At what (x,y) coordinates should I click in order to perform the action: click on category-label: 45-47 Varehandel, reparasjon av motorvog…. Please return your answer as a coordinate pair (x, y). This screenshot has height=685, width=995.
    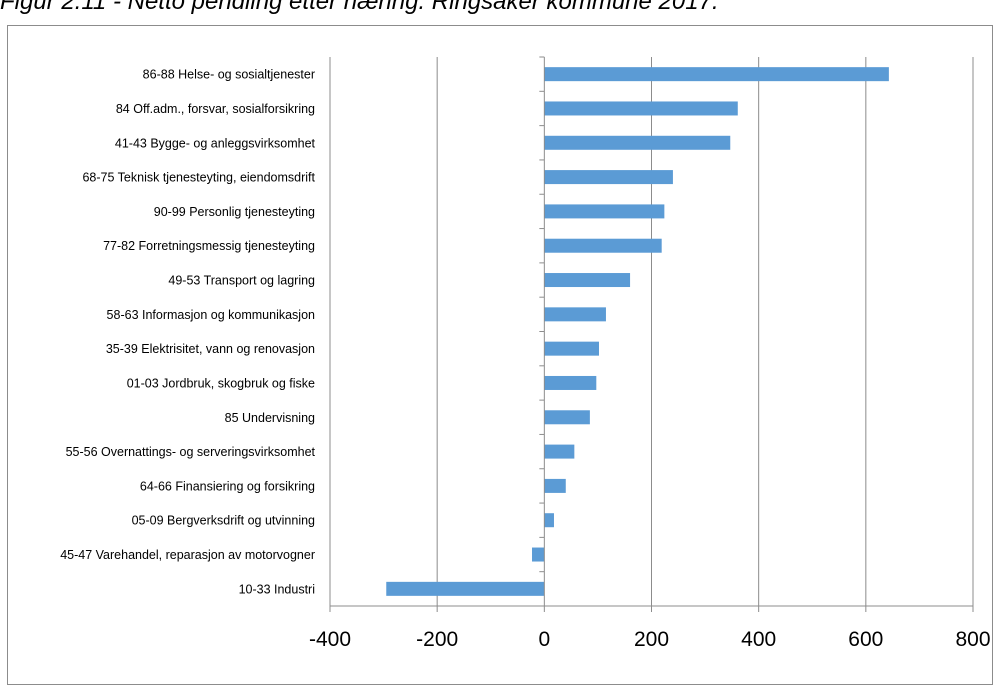
    Looking at the image, I should click on (187, 555).